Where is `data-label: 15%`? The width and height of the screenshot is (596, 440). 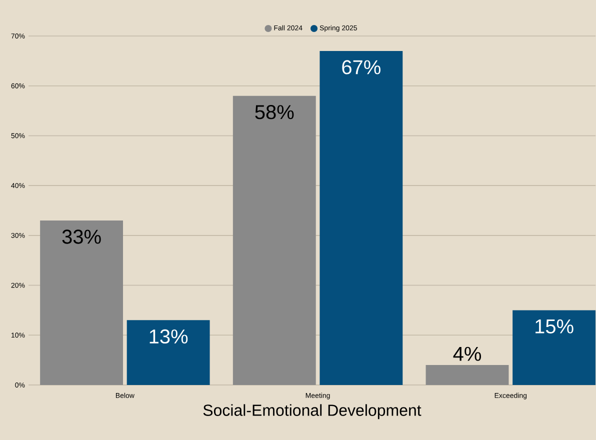
data-label: 15% is located at coordinates (555, 326).